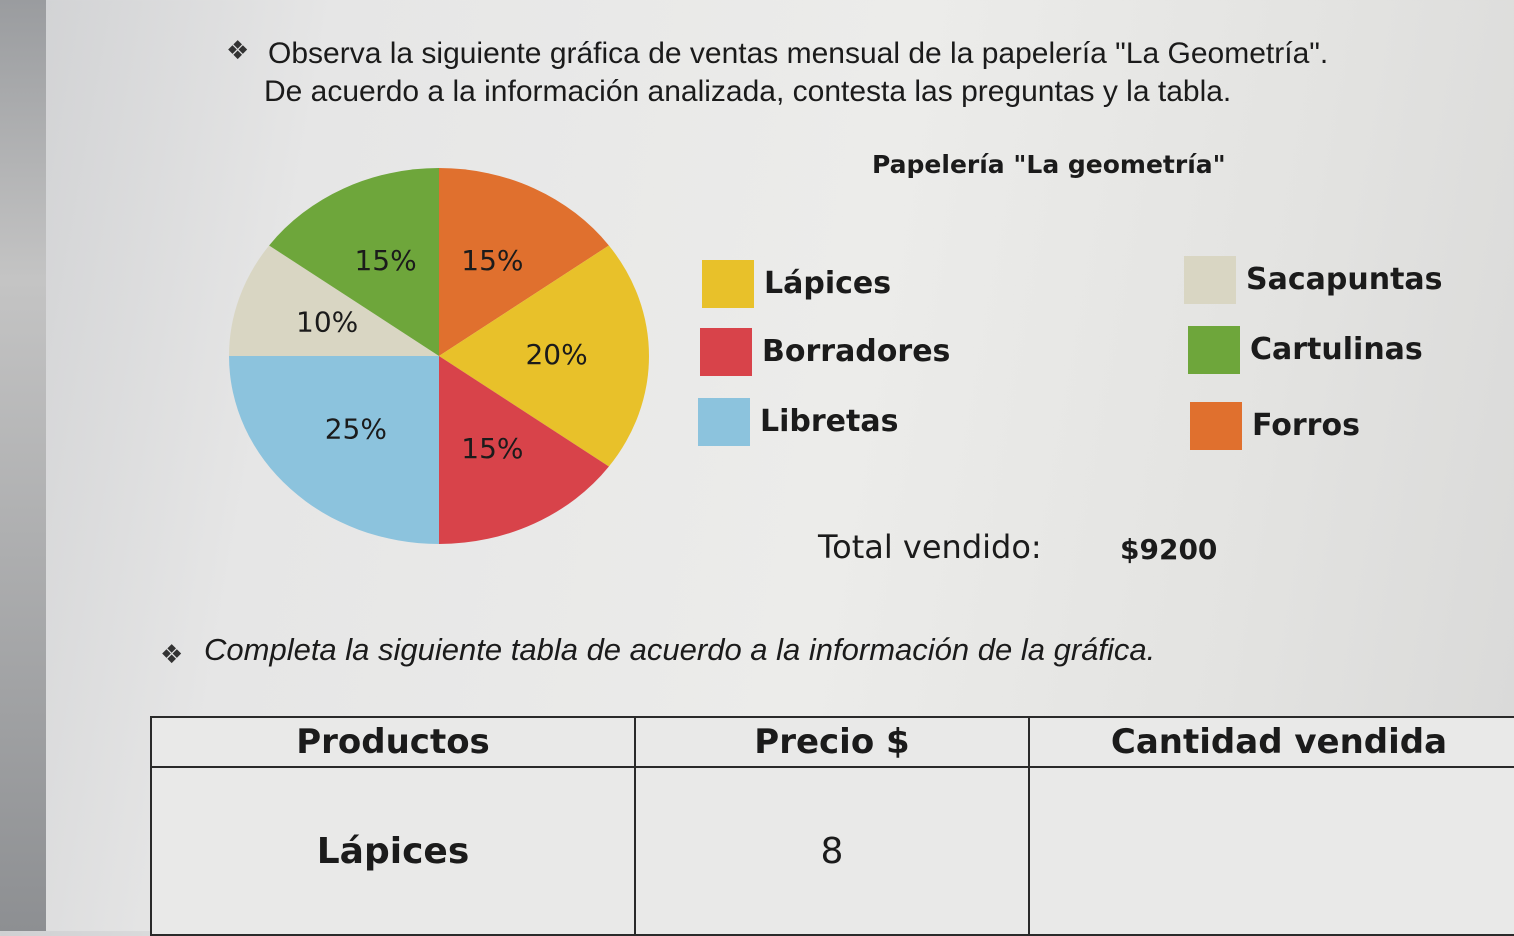 The image size is (1514, 936). What do you see at coordinates (492, 260) in the screenshot?
I see `pie-label-forros: 15%` at bounding box center [492, 260].